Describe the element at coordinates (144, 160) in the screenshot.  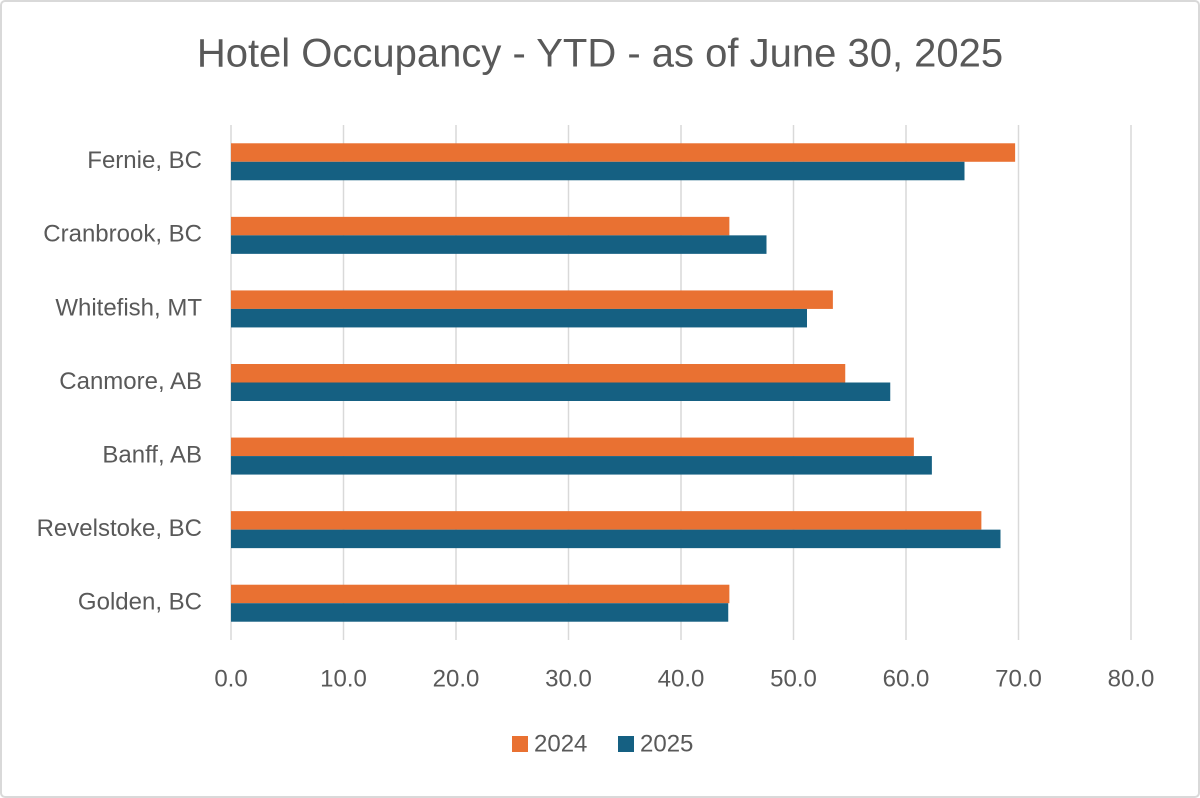
I see `y-tick-label: Fernie, BC` at that location.